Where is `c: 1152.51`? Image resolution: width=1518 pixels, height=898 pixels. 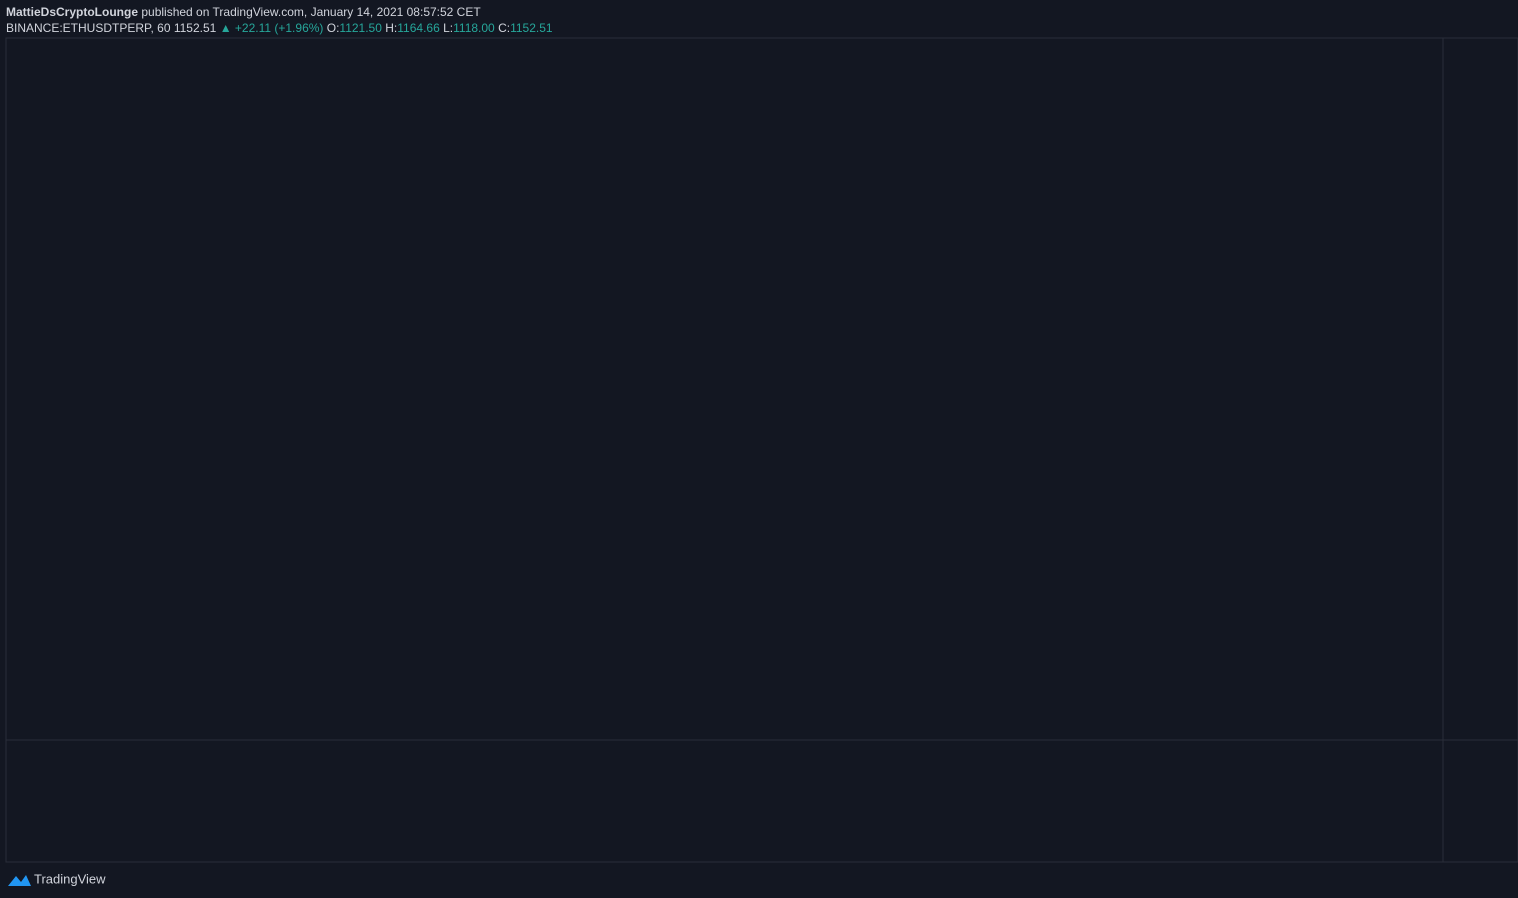 c: 1152.51 is located at coordinates (531, 28).